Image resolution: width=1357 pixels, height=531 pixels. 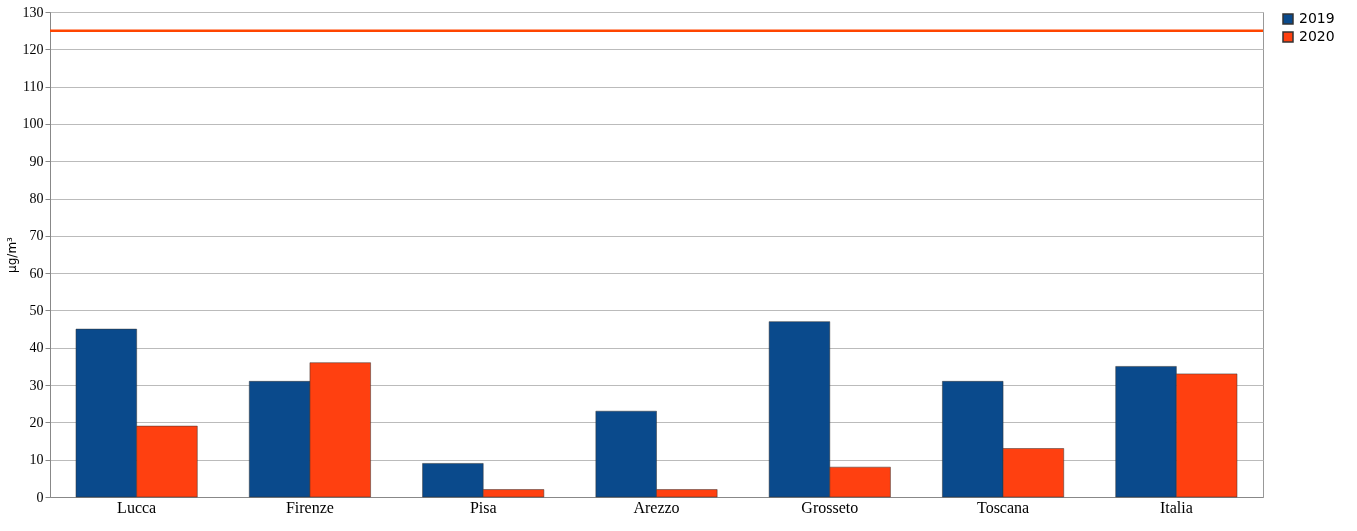 What do you see at coordinates (1317, 18) in the screenshot?
I see `legend-label: 2019` at bounding box center [1317, 18].